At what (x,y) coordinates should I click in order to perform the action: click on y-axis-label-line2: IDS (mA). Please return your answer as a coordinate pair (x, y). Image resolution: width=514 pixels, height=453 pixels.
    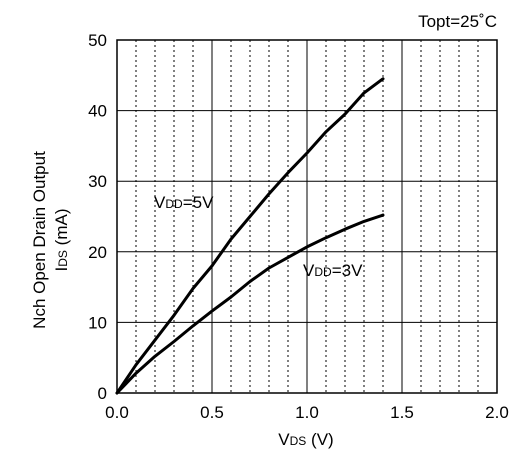
    Looking at the image, I should click on (61, 240).